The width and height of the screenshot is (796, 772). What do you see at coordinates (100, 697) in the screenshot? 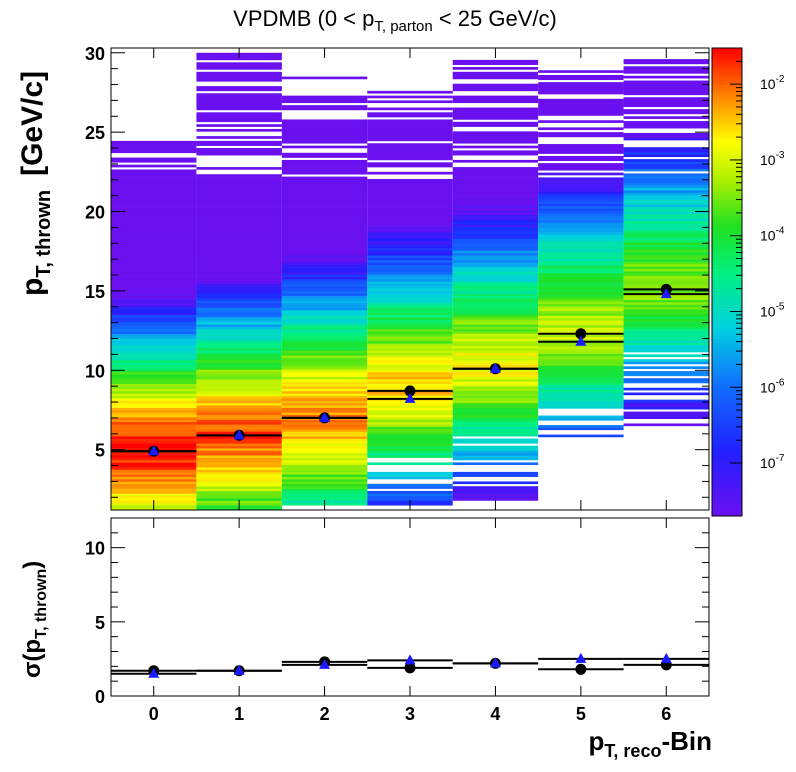
I see `y-tick-label: 0` at bounding box center [100, 697].